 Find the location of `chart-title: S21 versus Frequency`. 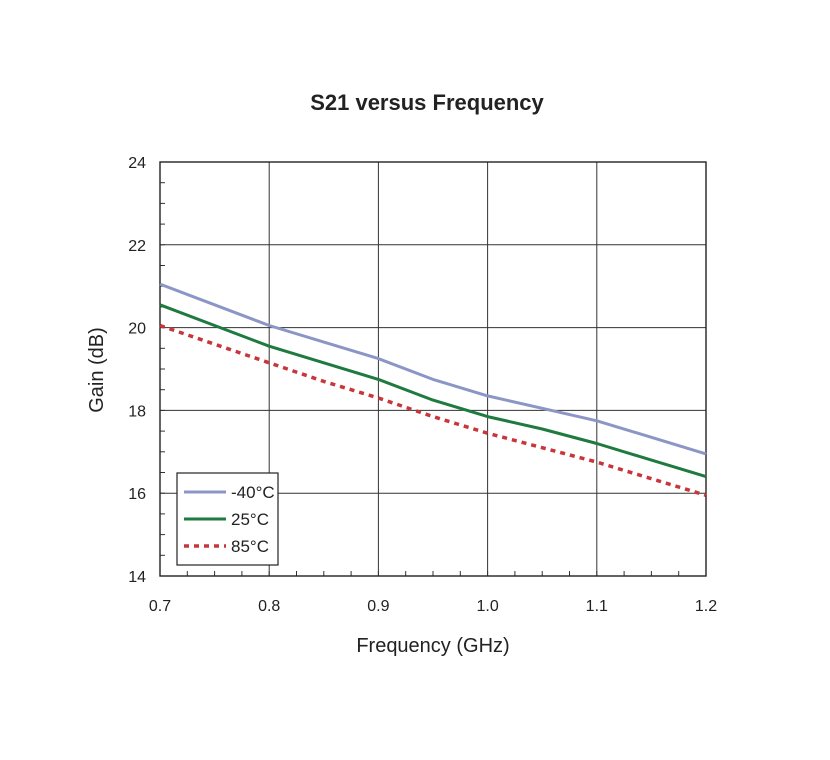

chart-title: S21 versus Frequency is located at coordinates (427, 102).